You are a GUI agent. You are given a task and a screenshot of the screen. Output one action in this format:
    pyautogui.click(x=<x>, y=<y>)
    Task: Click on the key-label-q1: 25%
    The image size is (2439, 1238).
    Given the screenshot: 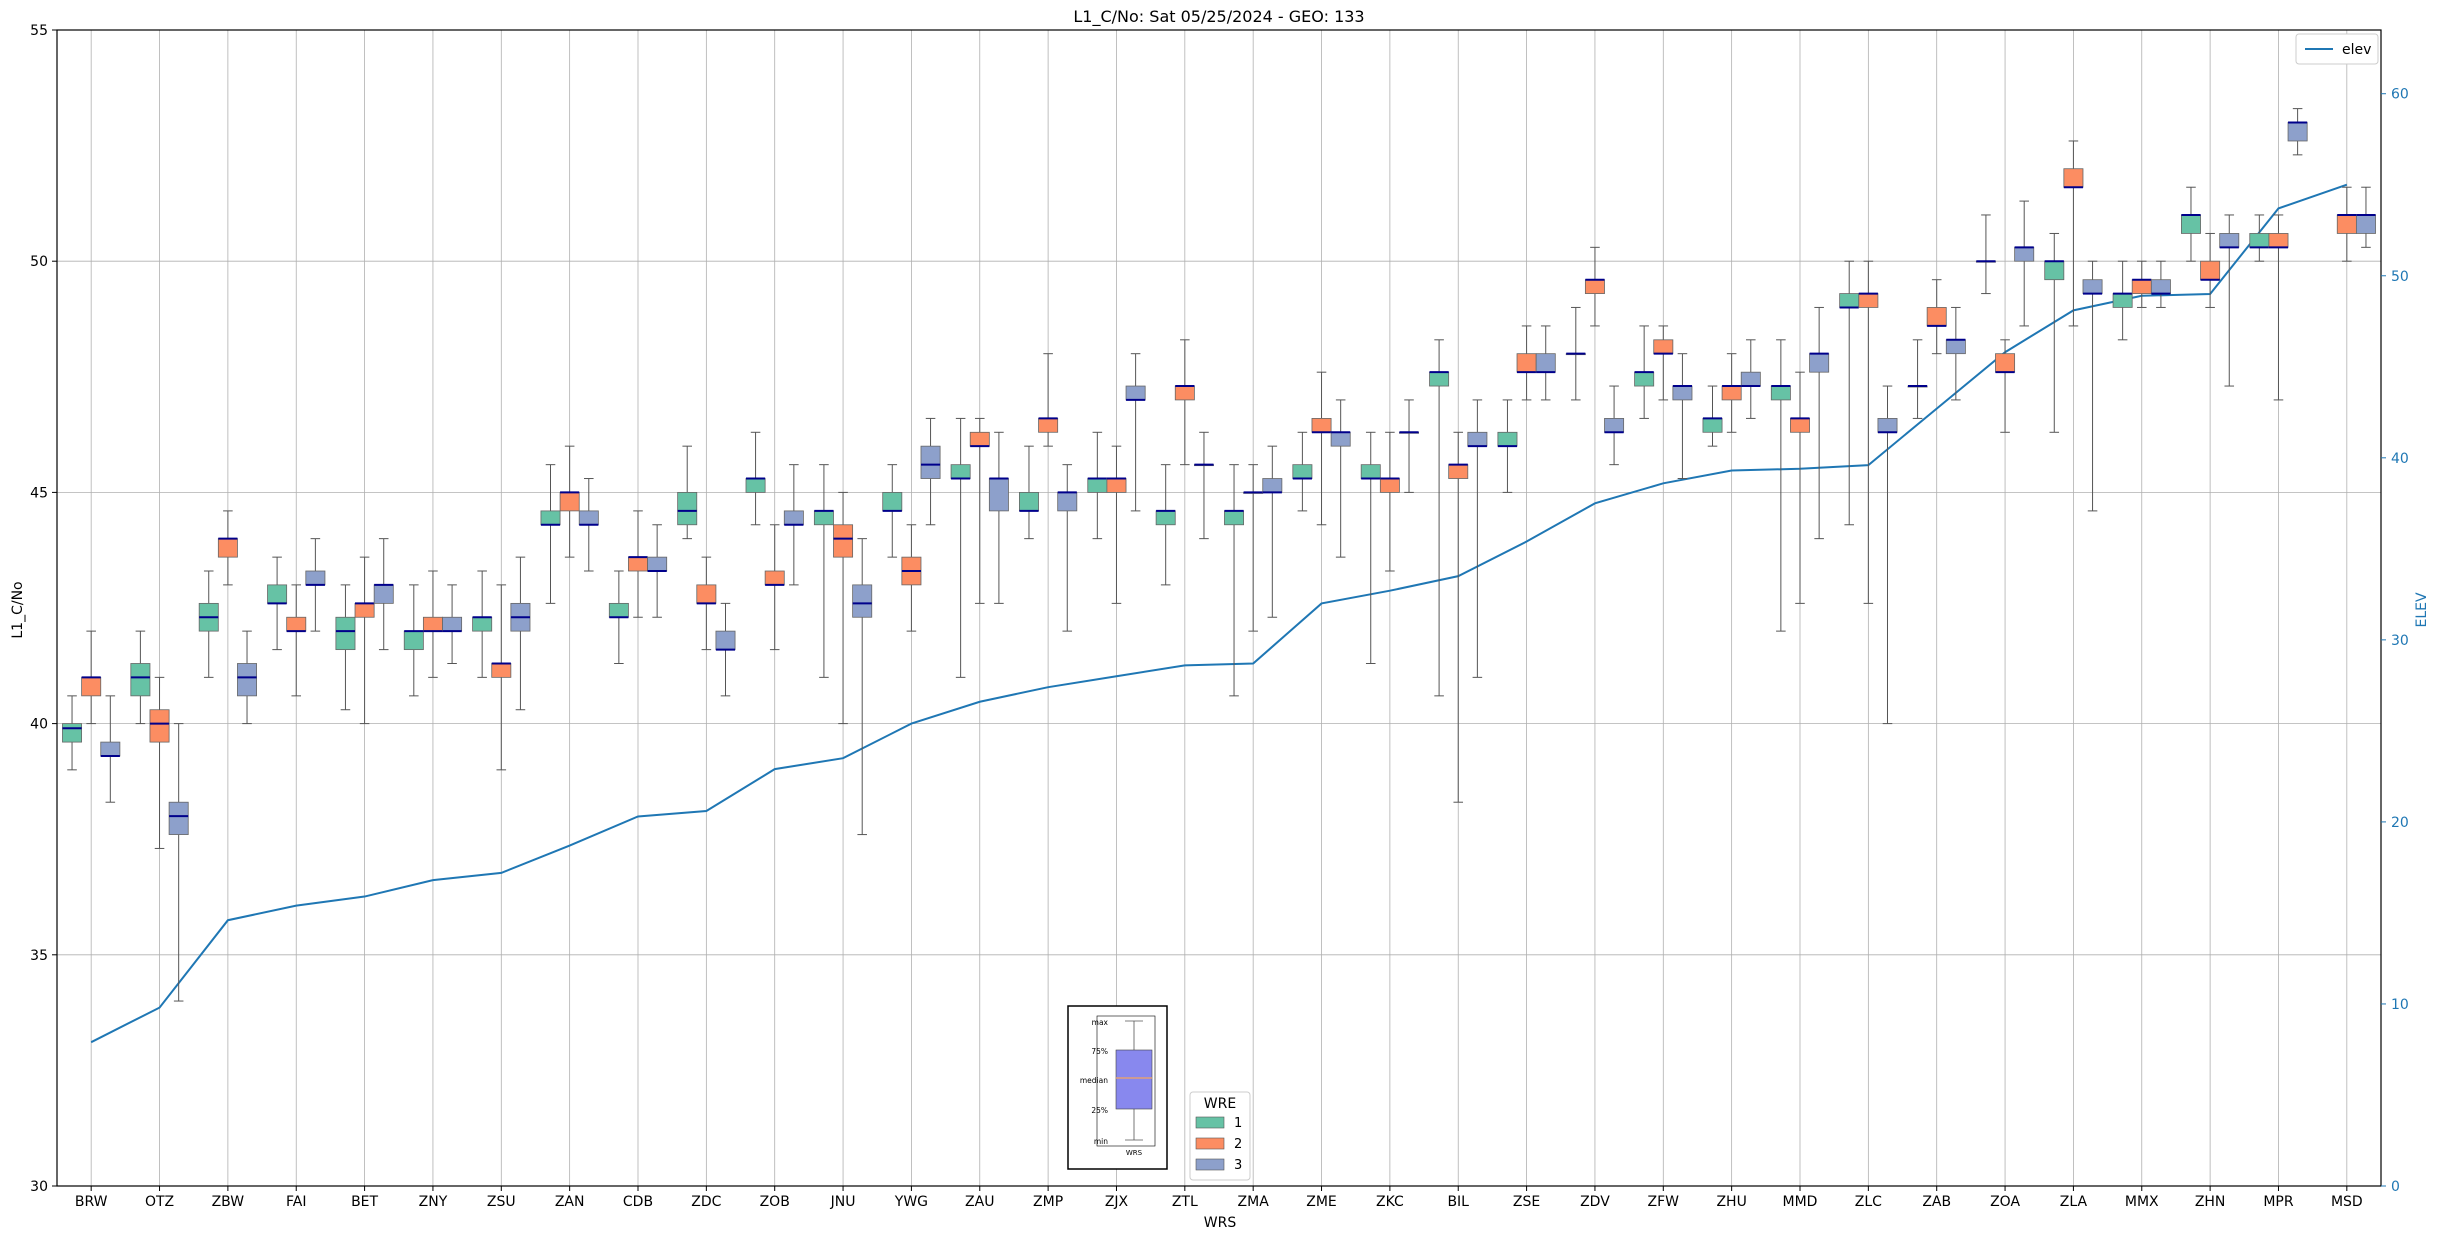 What is the action you would take?
    pyautogui.click(x=1099, y=1110)
    